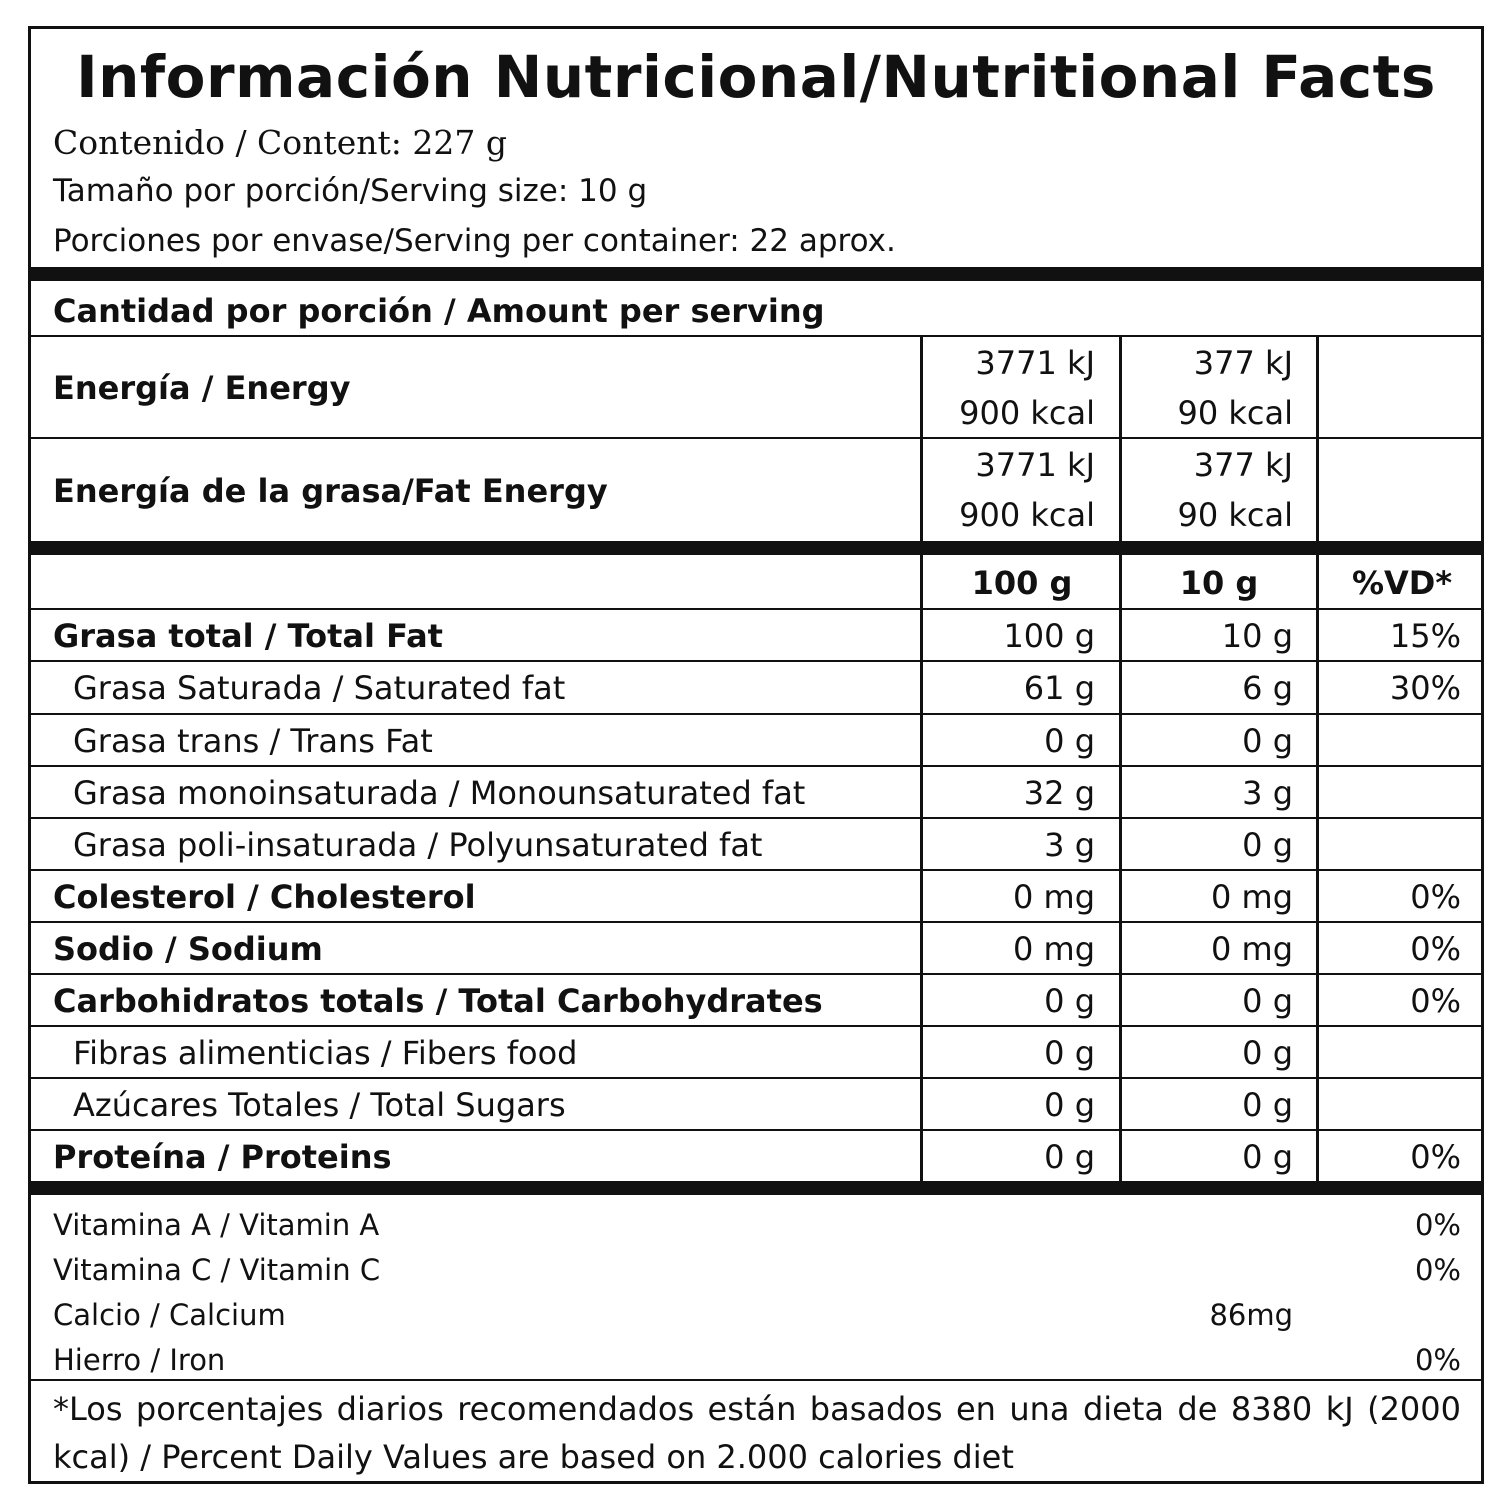  I want to click on column-header-100g: 100 g, so click(1022, 583).